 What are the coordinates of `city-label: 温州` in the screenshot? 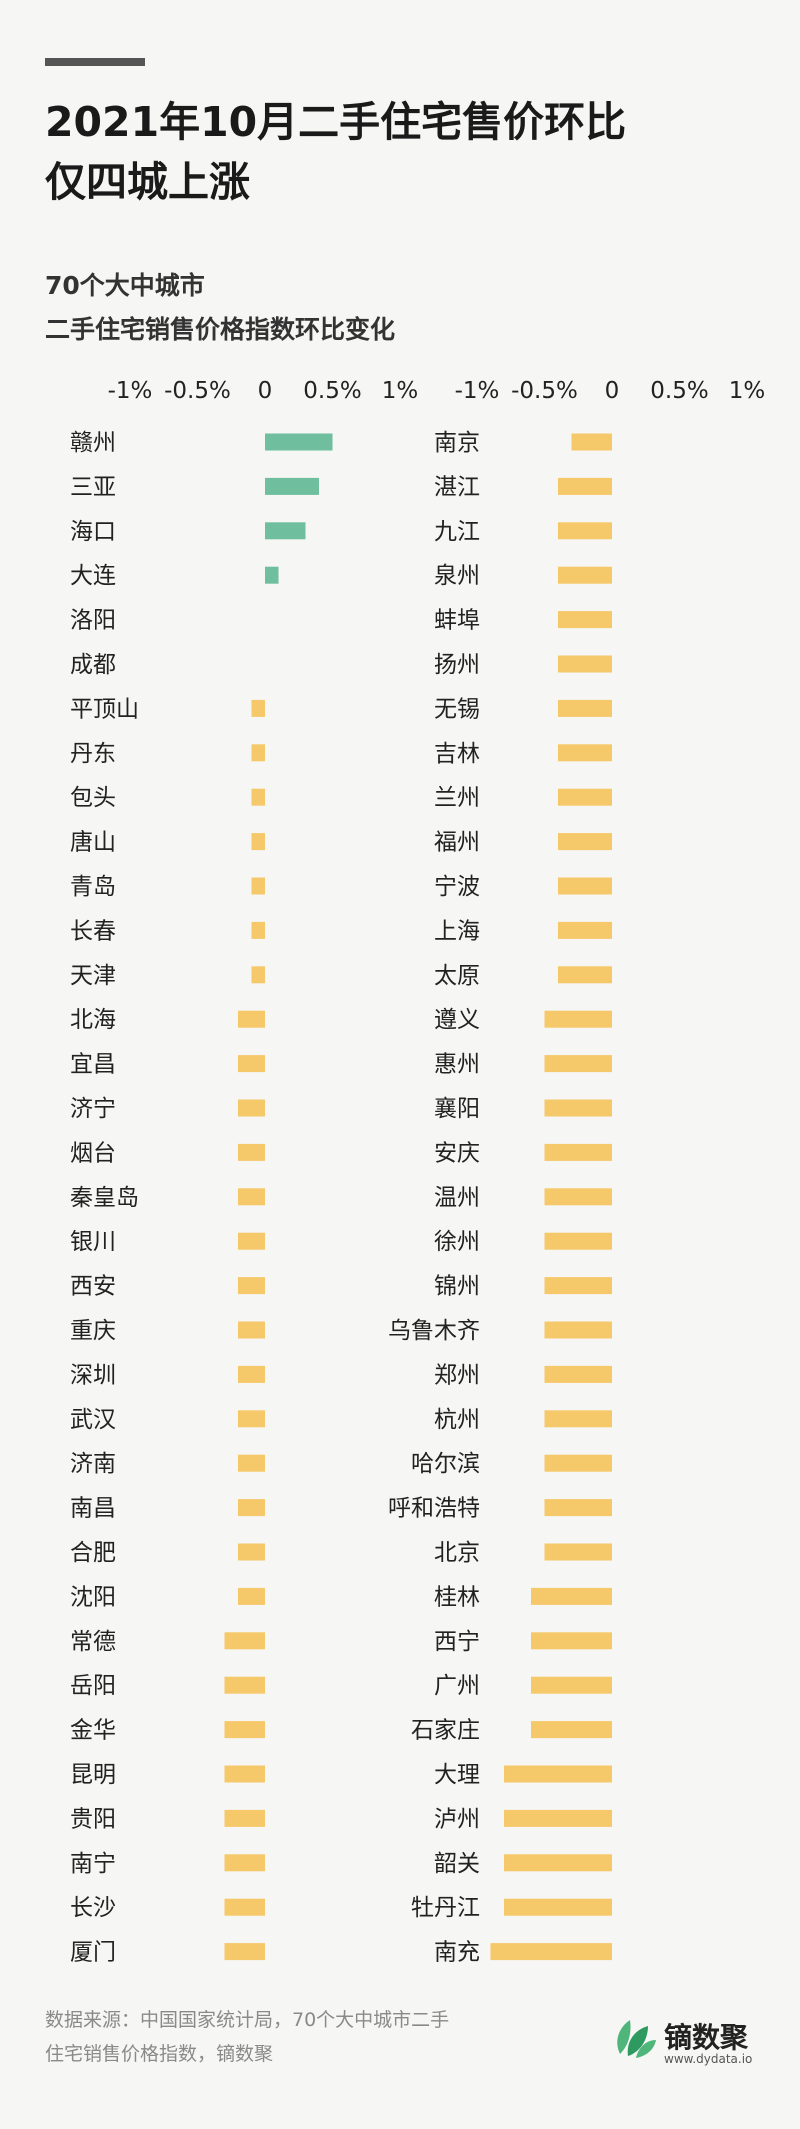 It's located at (457, 1198).